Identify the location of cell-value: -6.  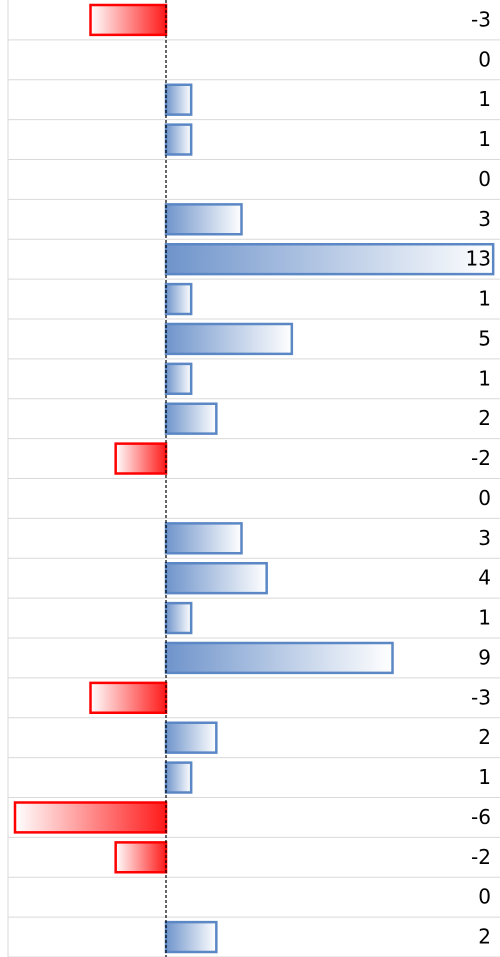
(481, 817).